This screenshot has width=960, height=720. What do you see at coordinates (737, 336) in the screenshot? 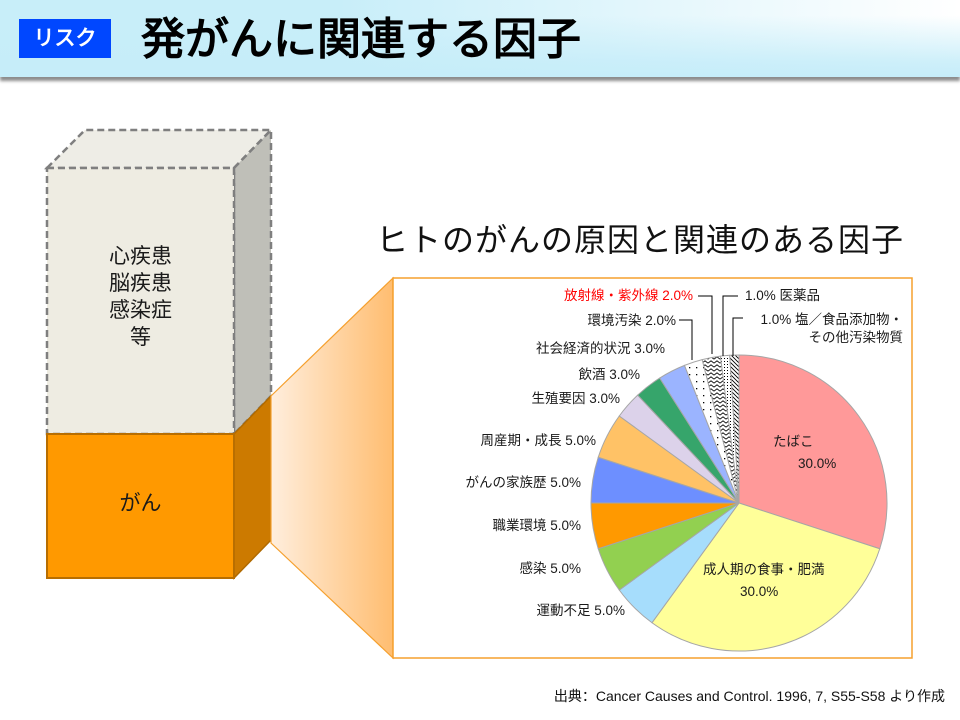
I see `leader-line-salt-food-additives` at bounding box center [737, 336].